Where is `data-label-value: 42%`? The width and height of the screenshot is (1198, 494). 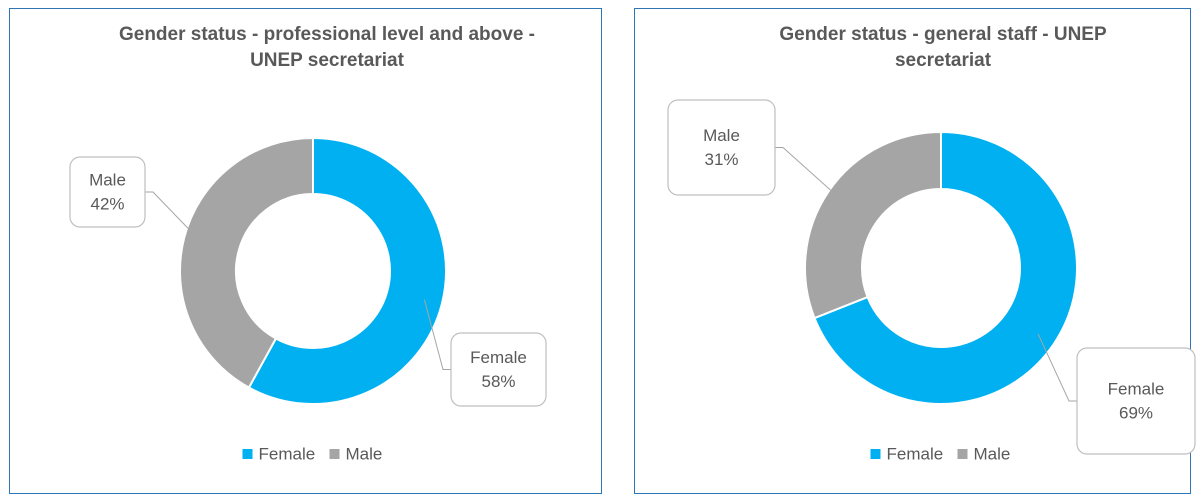 data-label-value: 42% is located at coordinates (107, 203).